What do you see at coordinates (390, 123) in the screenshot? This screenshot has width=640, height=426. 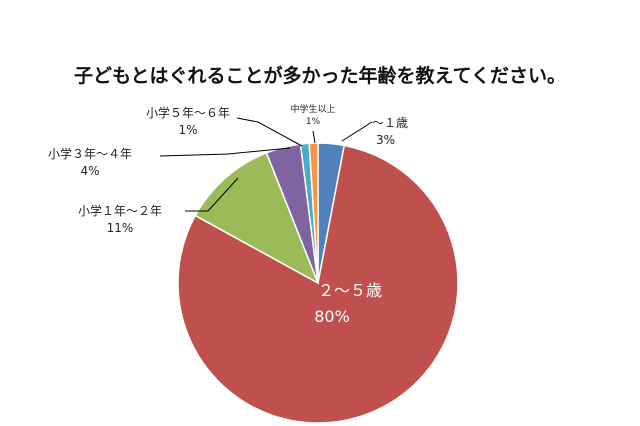 I see `slice-label: ～１歳` at bounding box center [390, 123].